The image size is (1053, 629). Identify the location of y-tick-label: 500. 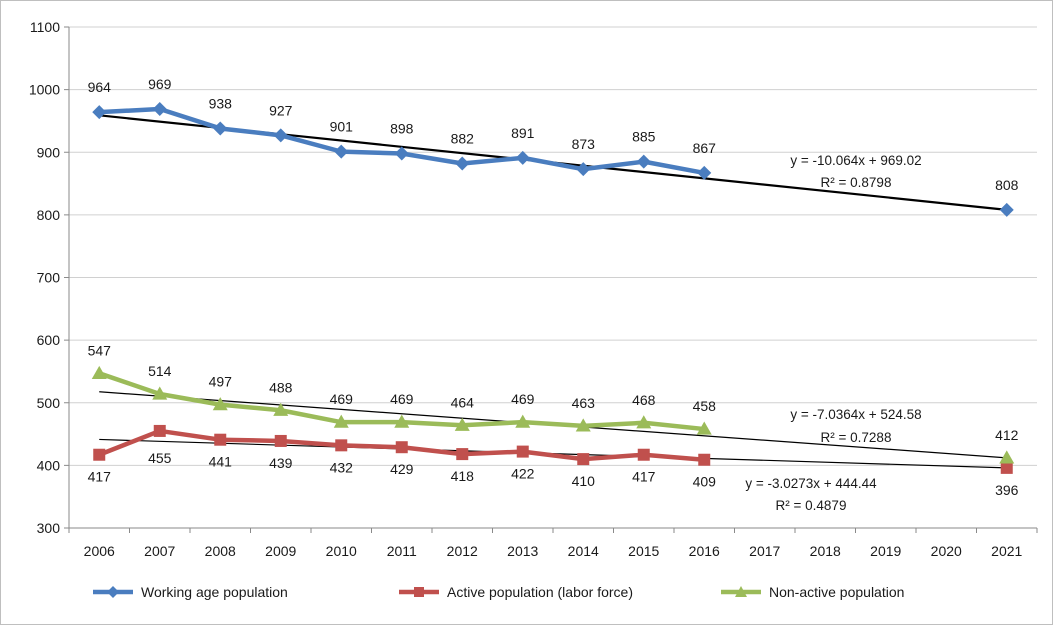
(49, 403).